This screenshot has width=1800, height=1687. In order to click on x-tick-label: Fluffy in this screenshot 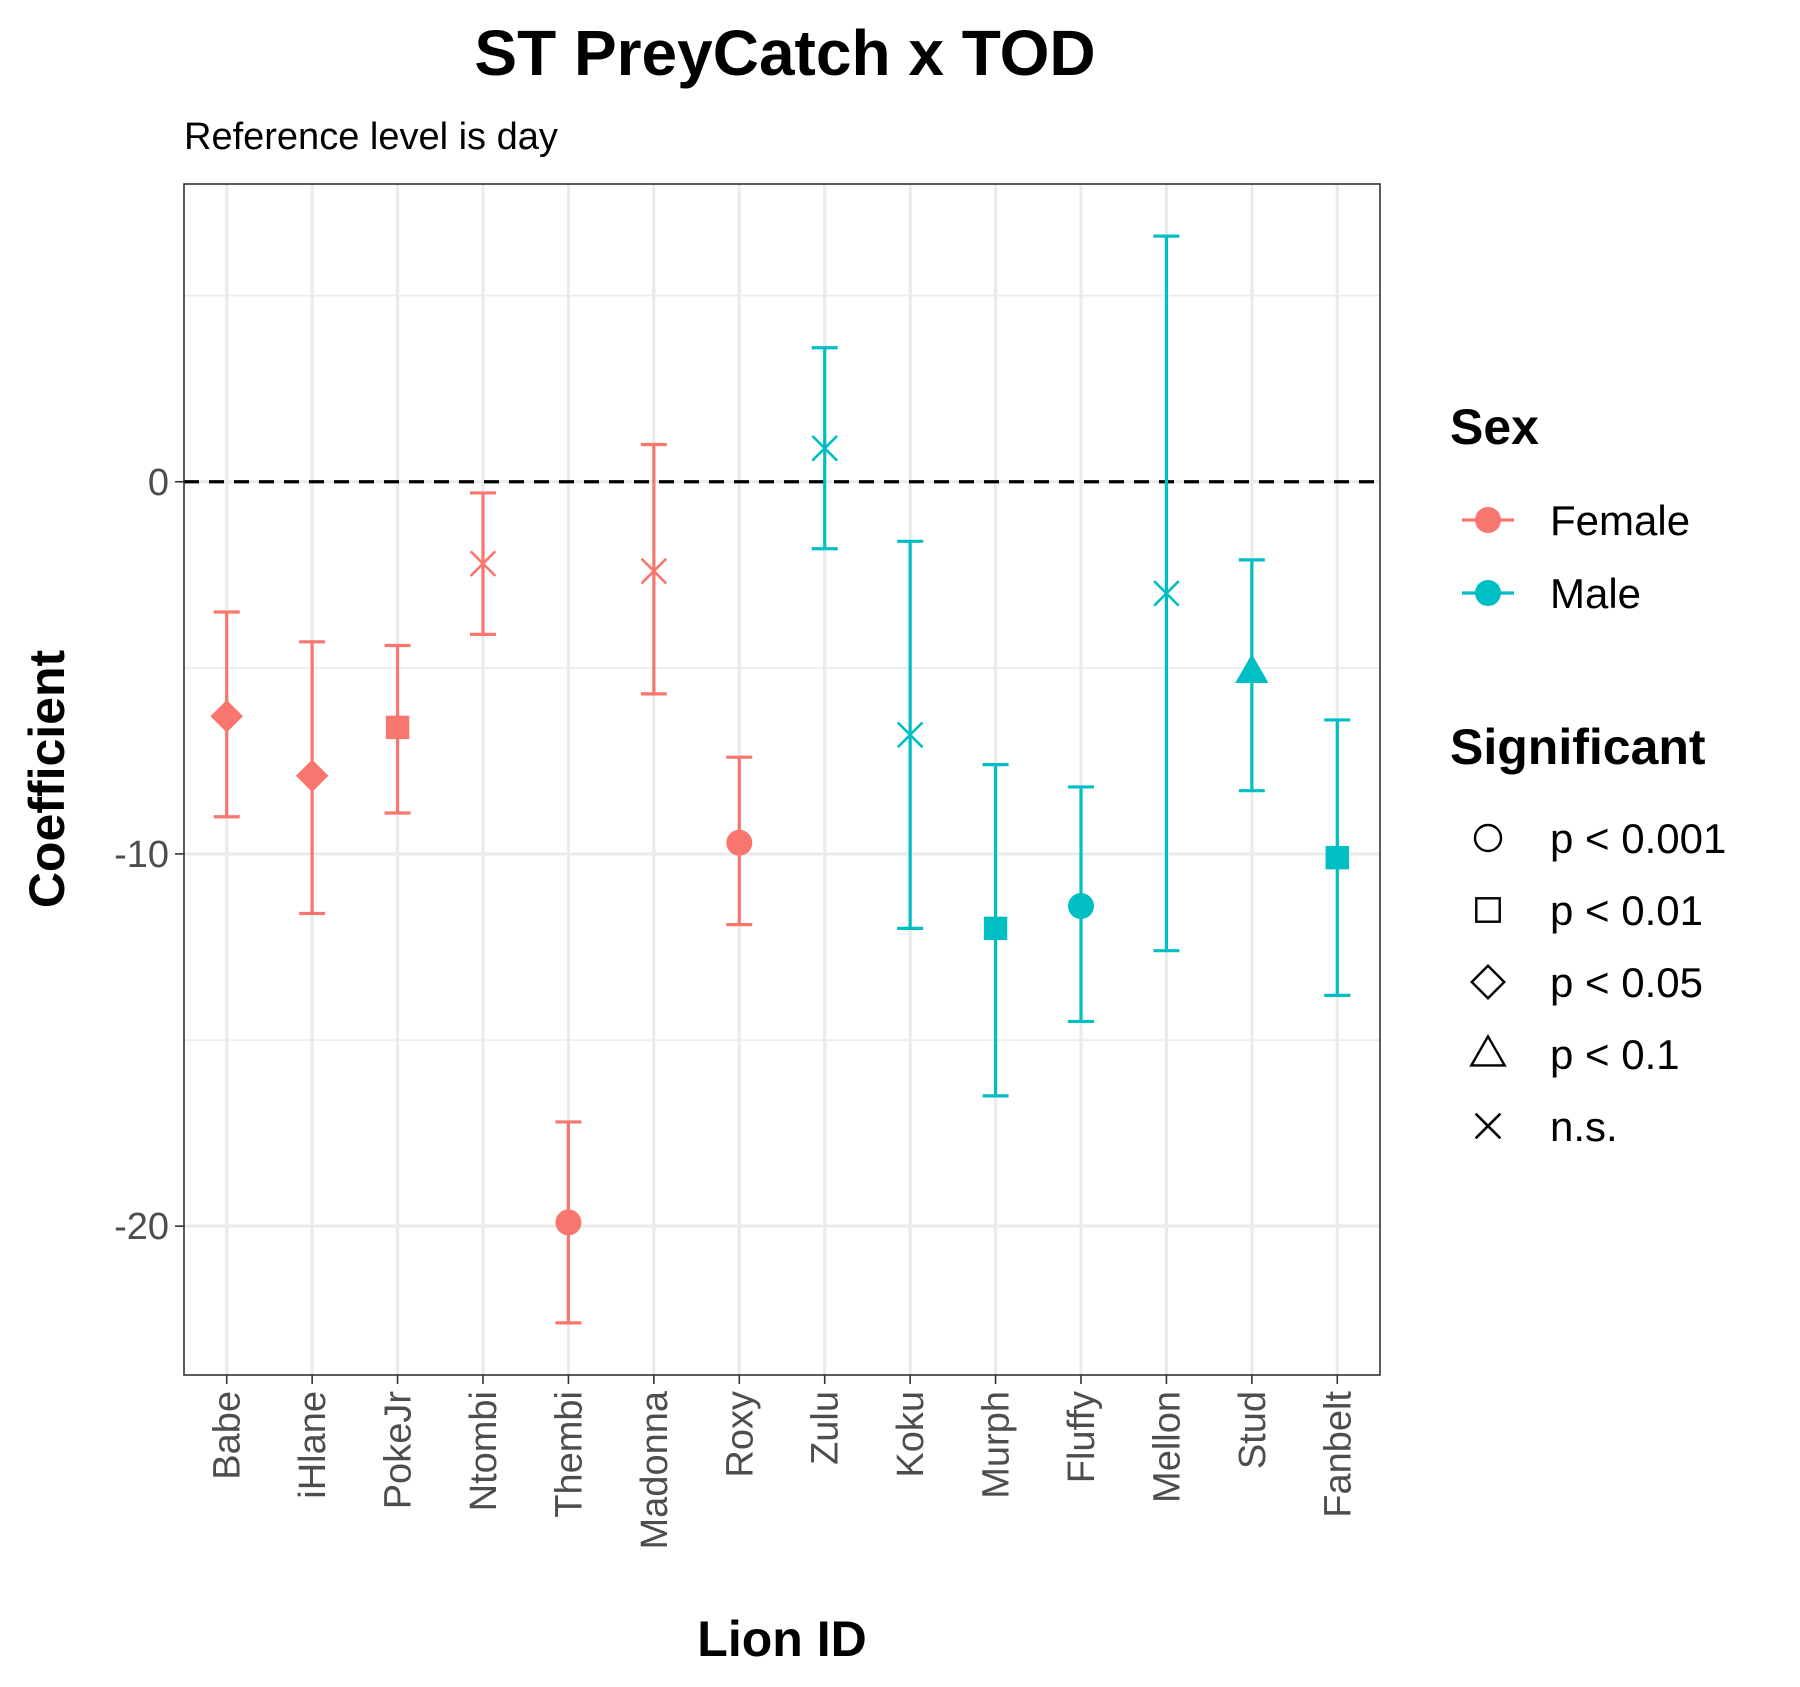, I will do `click(1082, 1437)`.